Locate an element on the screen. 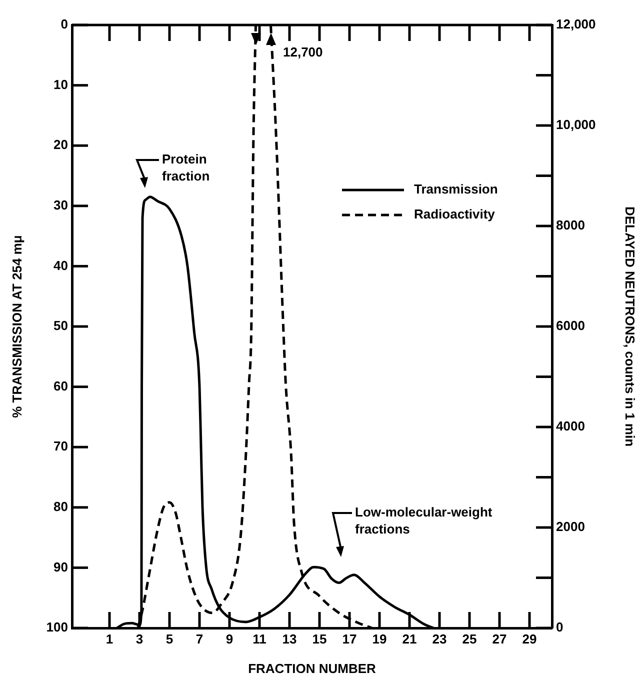 Image resolution: width=639 pixels, height=679 pixels. y-tick-label: 100 is located at coordinates (57, 627).